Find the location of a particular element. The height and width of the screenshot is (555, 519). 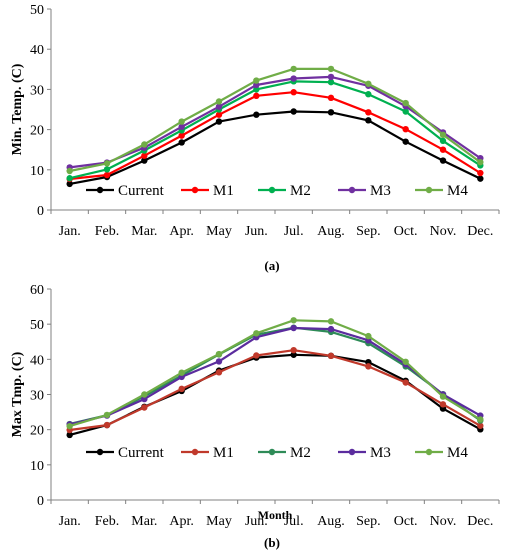

legend-item-m3: M3 is located at coordinates (364, 453).